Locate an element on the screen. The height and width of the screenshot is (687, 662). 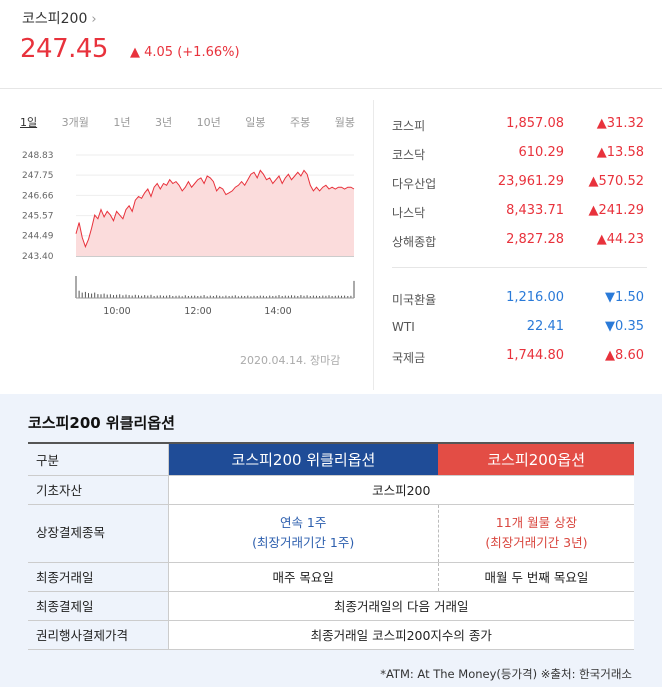
market-name: 나스닥 is located at coordinates (409, 213).